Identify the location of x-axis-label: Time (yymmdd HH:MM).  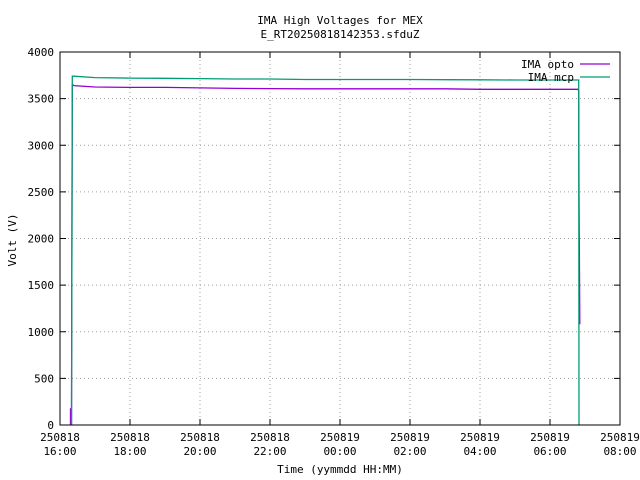
(340, 469).